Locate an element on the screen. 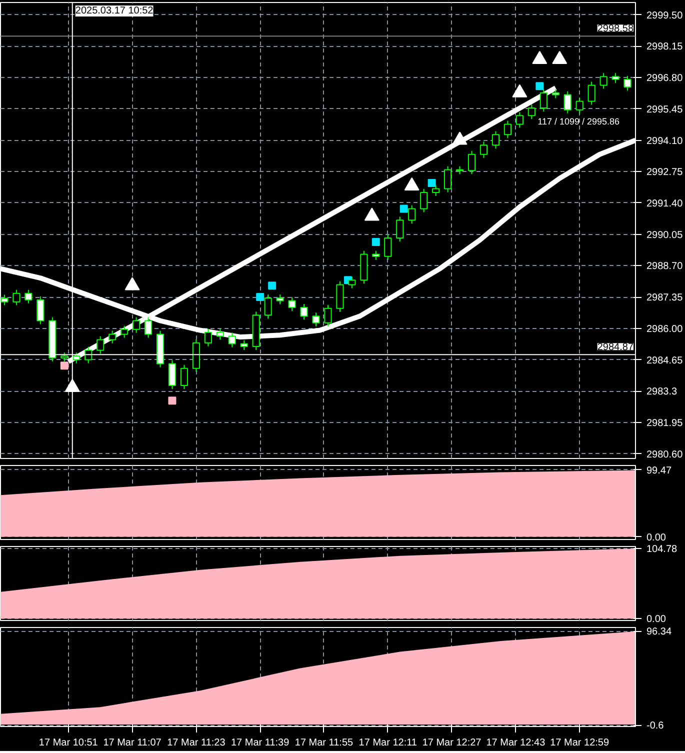 The image size is (685, 753). annotation: 117 / 1099 / 2995.86 is located at coordinates (579, 121).